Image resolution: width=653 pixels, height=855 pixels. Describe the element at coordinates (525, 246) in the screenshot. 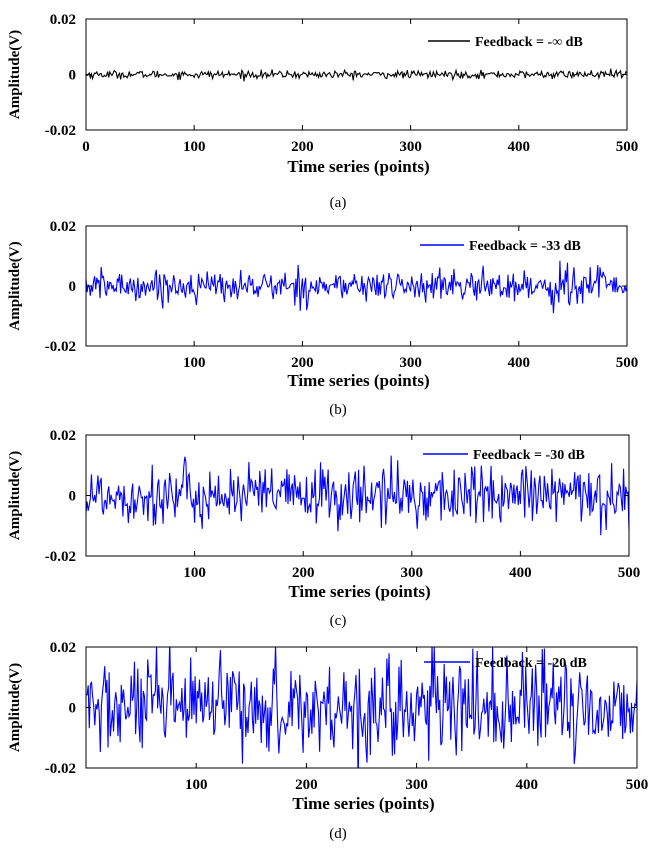

I see `legend-label: Feedback = -33 dB` at that location.